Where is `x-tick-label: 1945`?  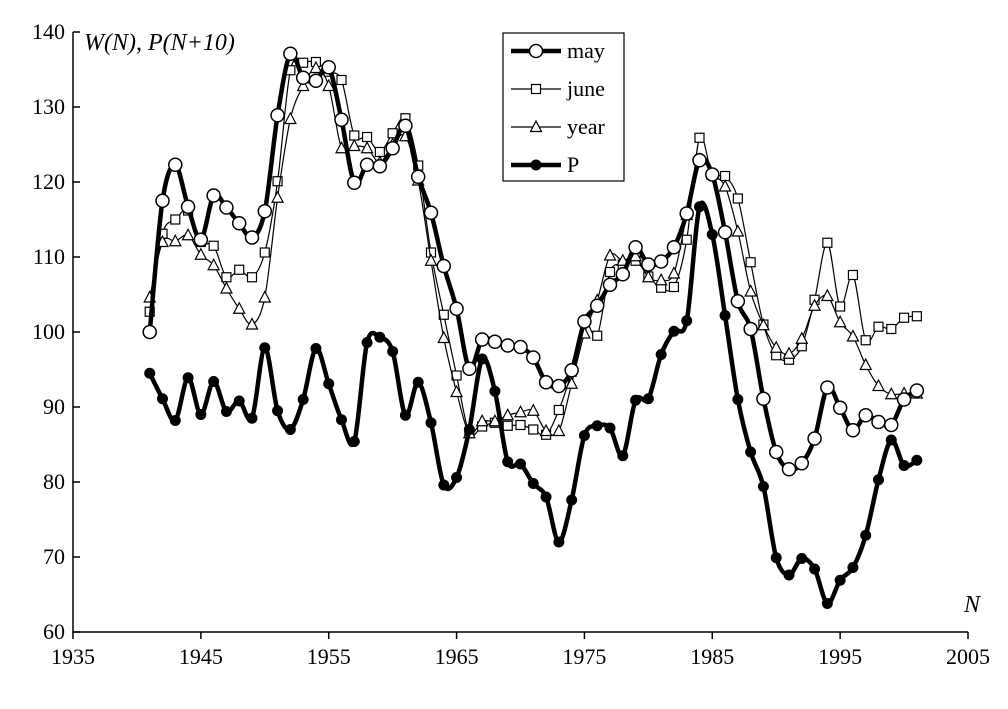
x-tick-label: 1945 is located at coordinates (201, 656).